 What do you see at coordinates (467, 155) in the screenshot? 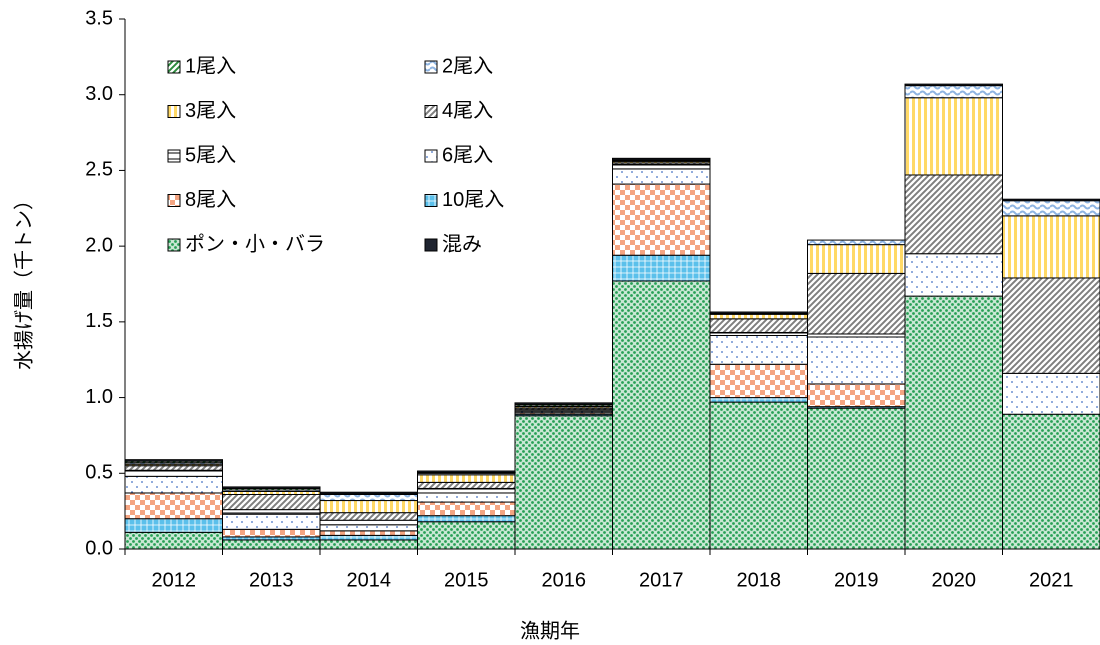
I see `legend-label: 6尾入` at bounding box center [467, 155].